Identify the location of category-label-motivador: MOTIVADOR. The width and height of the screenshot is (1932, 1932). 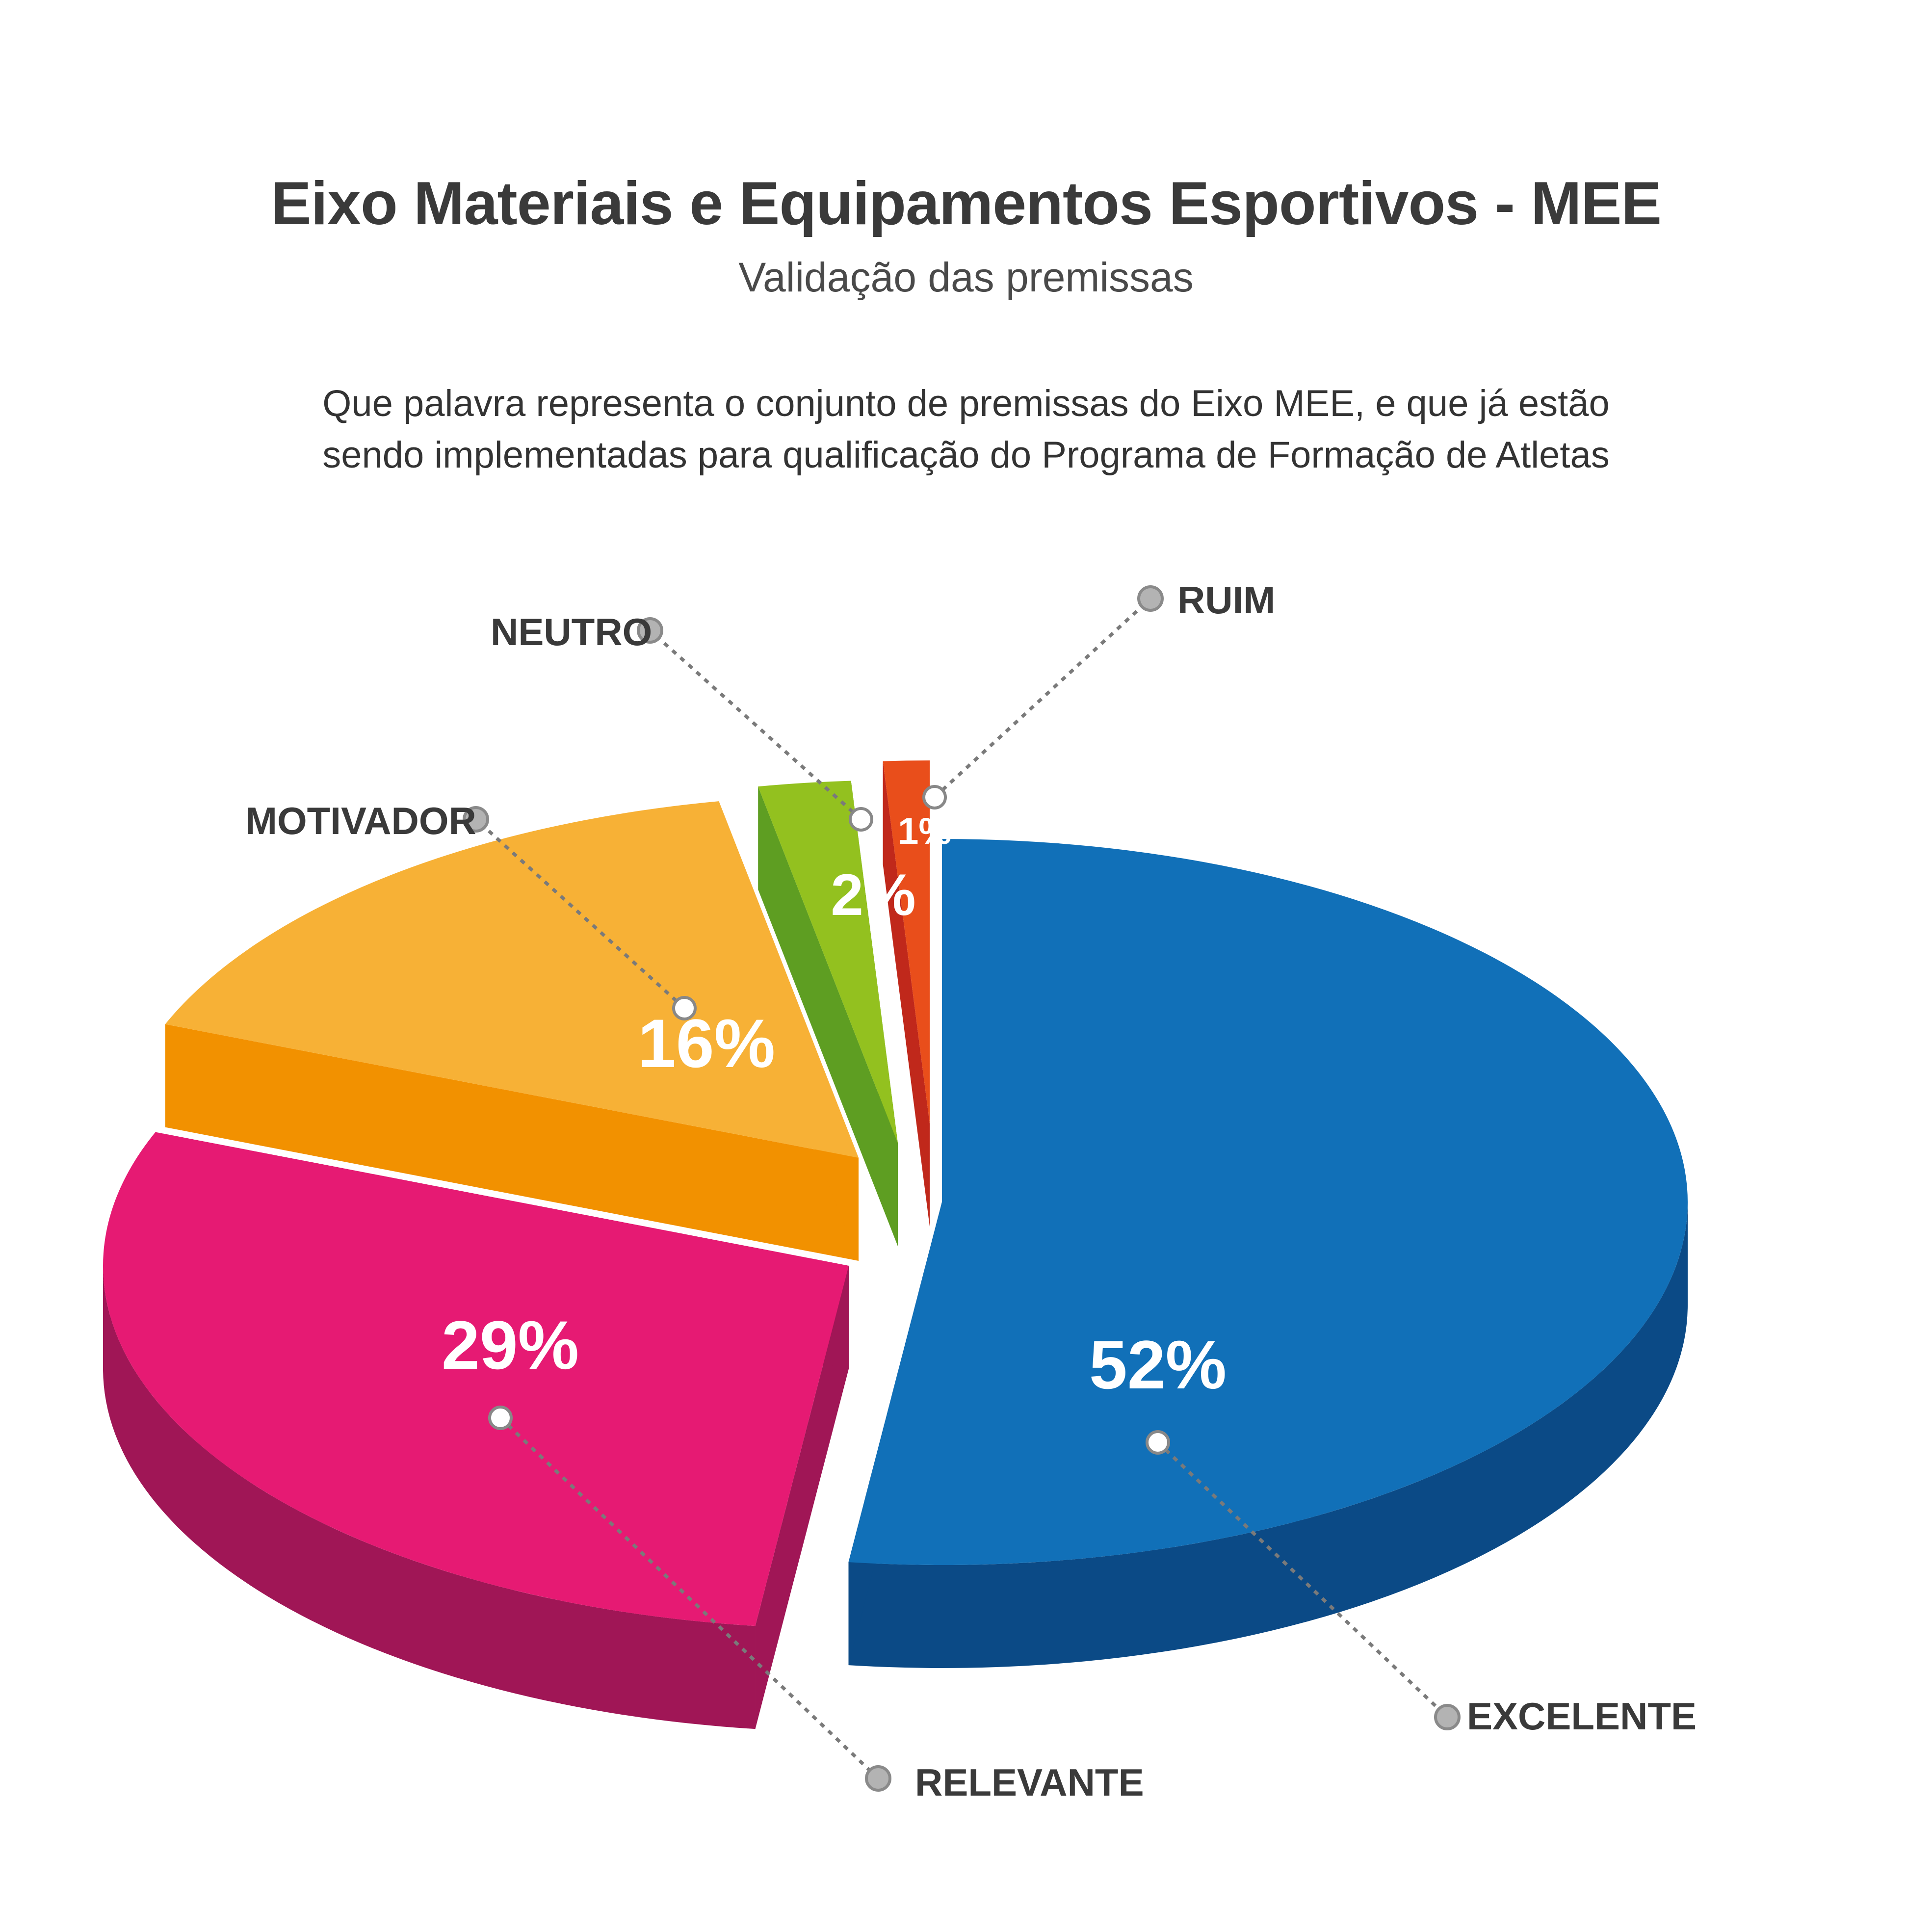
(360, 821).